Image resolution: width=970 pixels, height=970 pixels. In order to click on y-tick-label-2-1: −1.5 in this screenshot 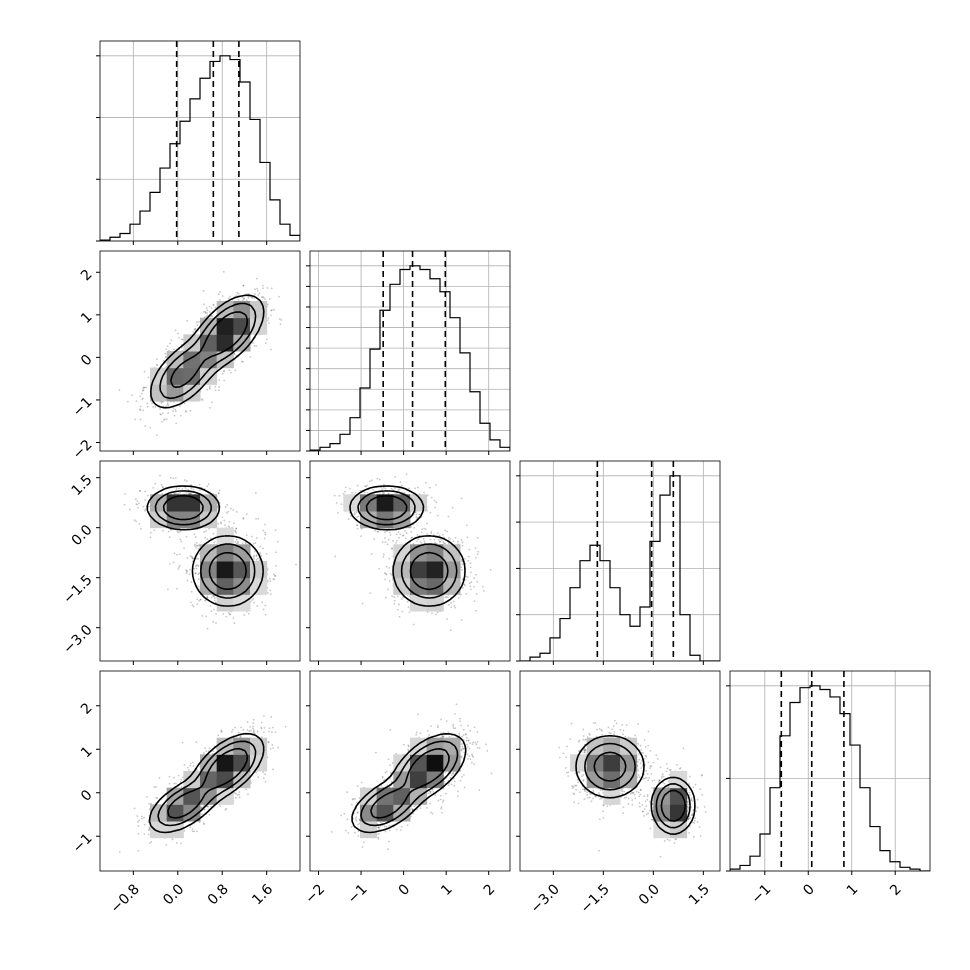, I will do `click(77, 589)`.